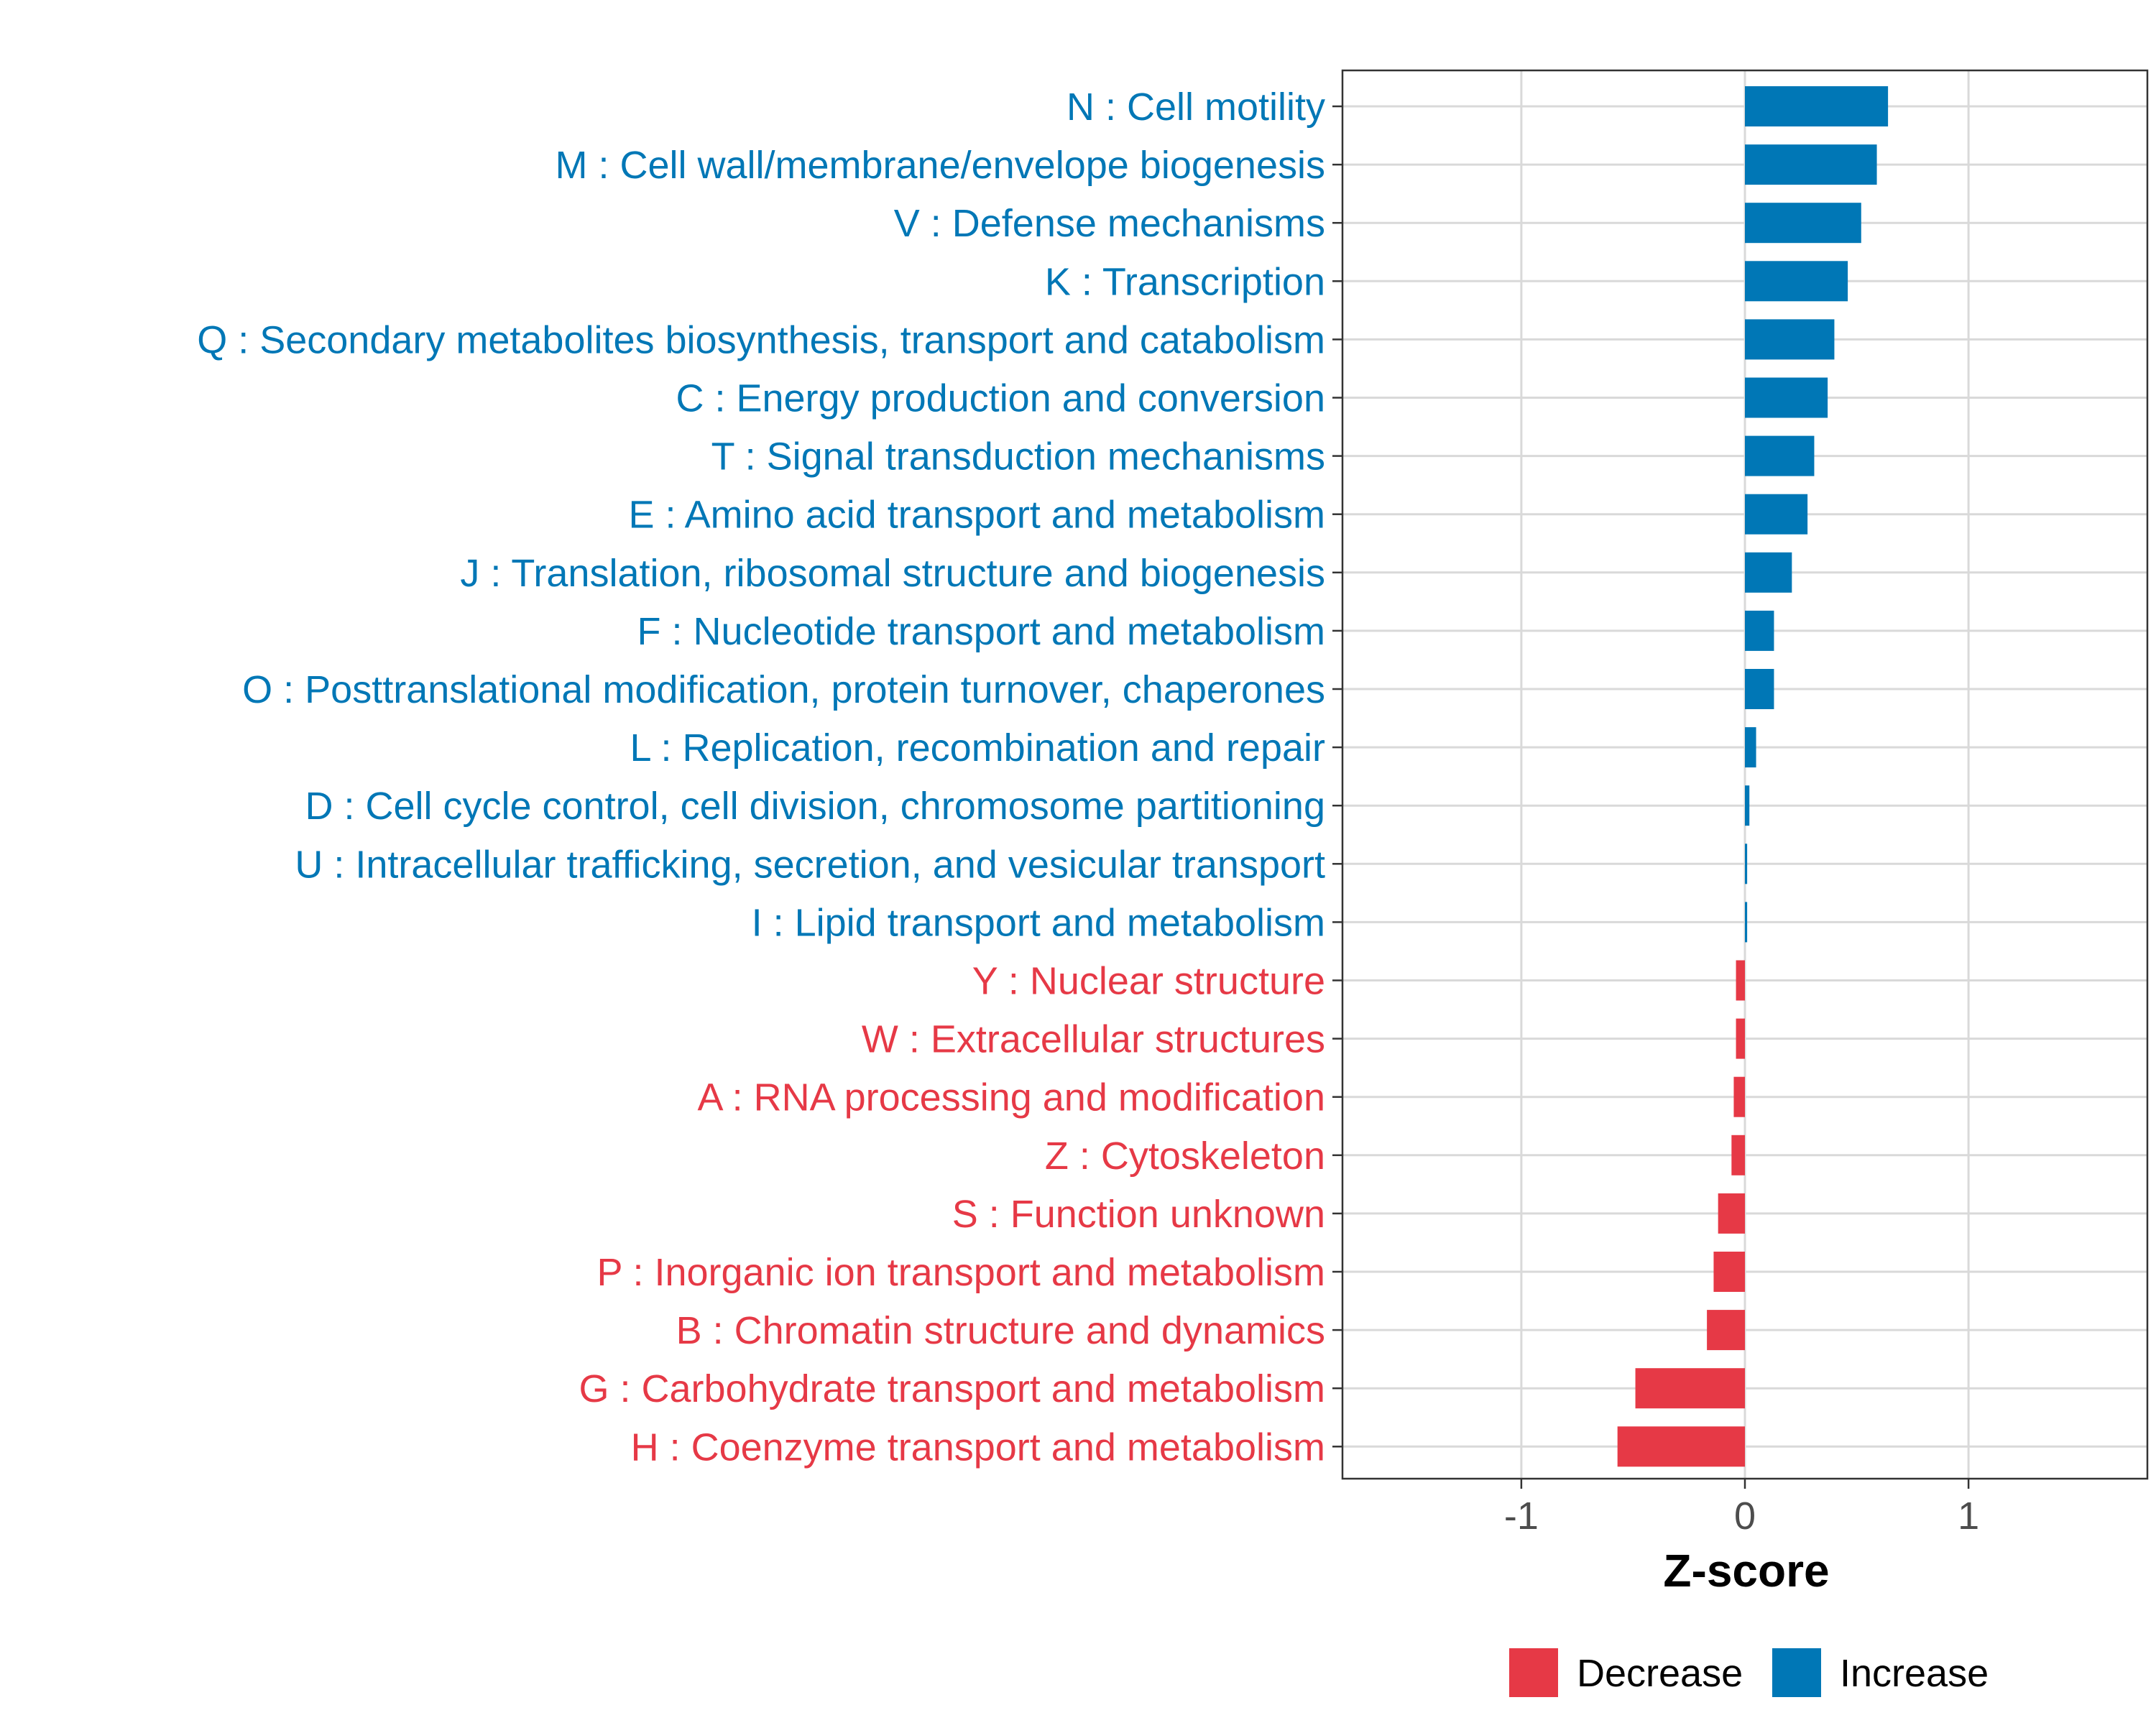 This screenshot has width=2156, height=1728. I want to click on bar-n, so click(1817, 106).